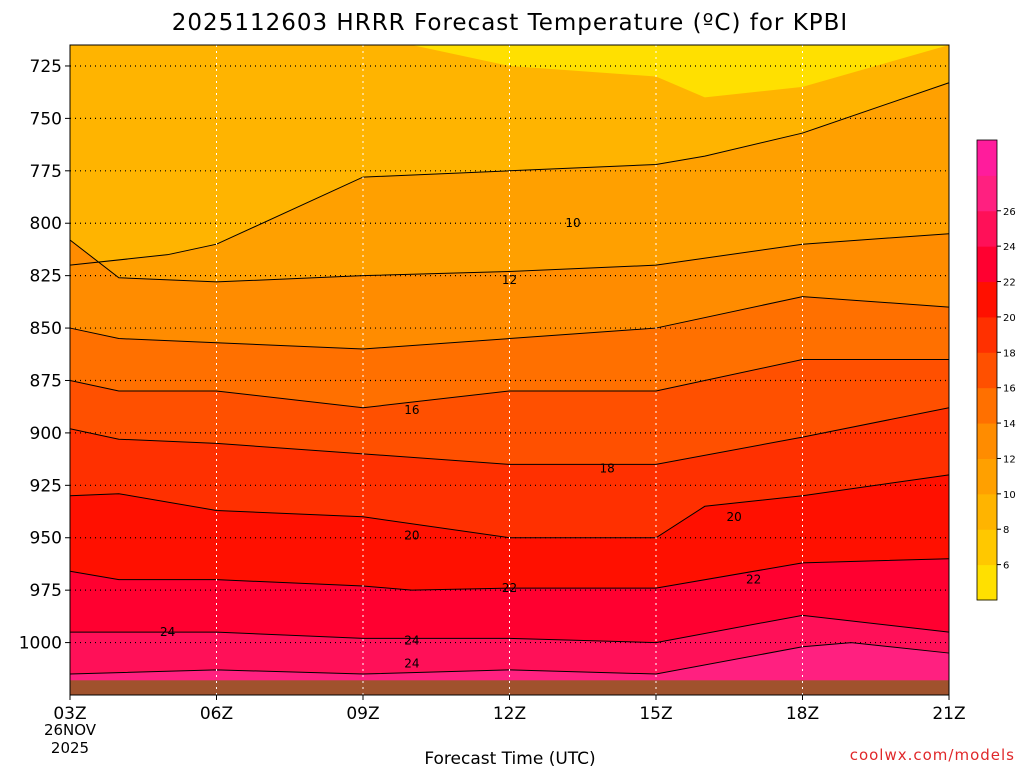 This screenshot has width=1024, height=768. I want to click on y-tick-label: 900, so click(46, 434).